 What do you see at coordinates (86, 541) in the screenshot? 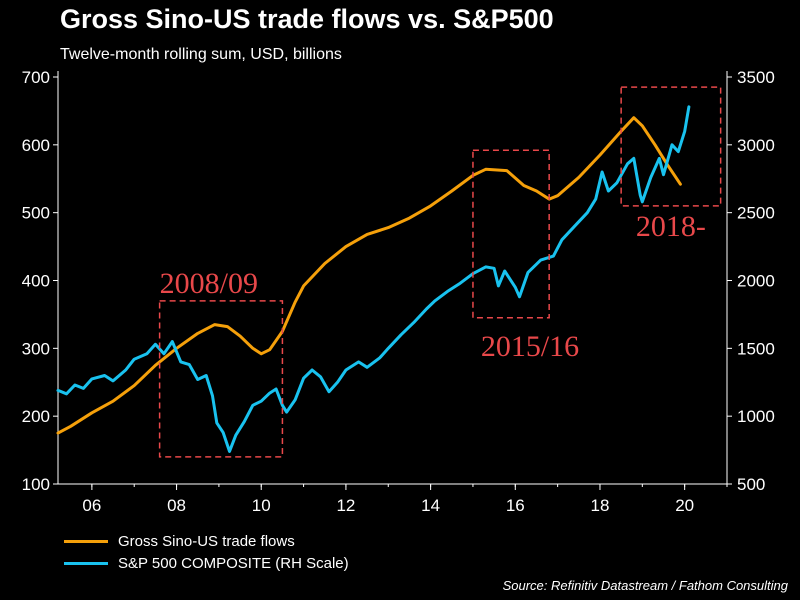
I see `legend-swatch-trade` at bounding box center [86, 541].